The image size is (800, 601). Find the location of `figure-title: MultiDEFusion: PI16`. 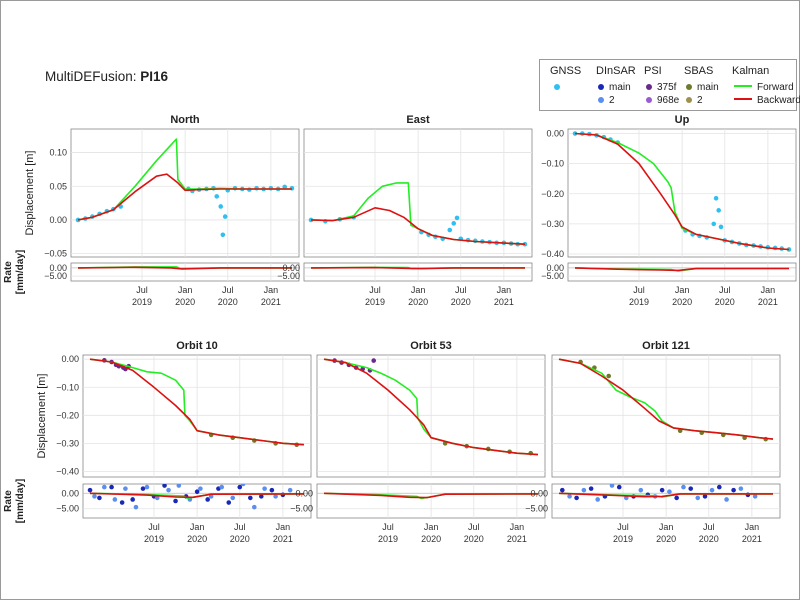

figure-title: MultiDEFusion: PI16 is located at coordinates (106, 76).